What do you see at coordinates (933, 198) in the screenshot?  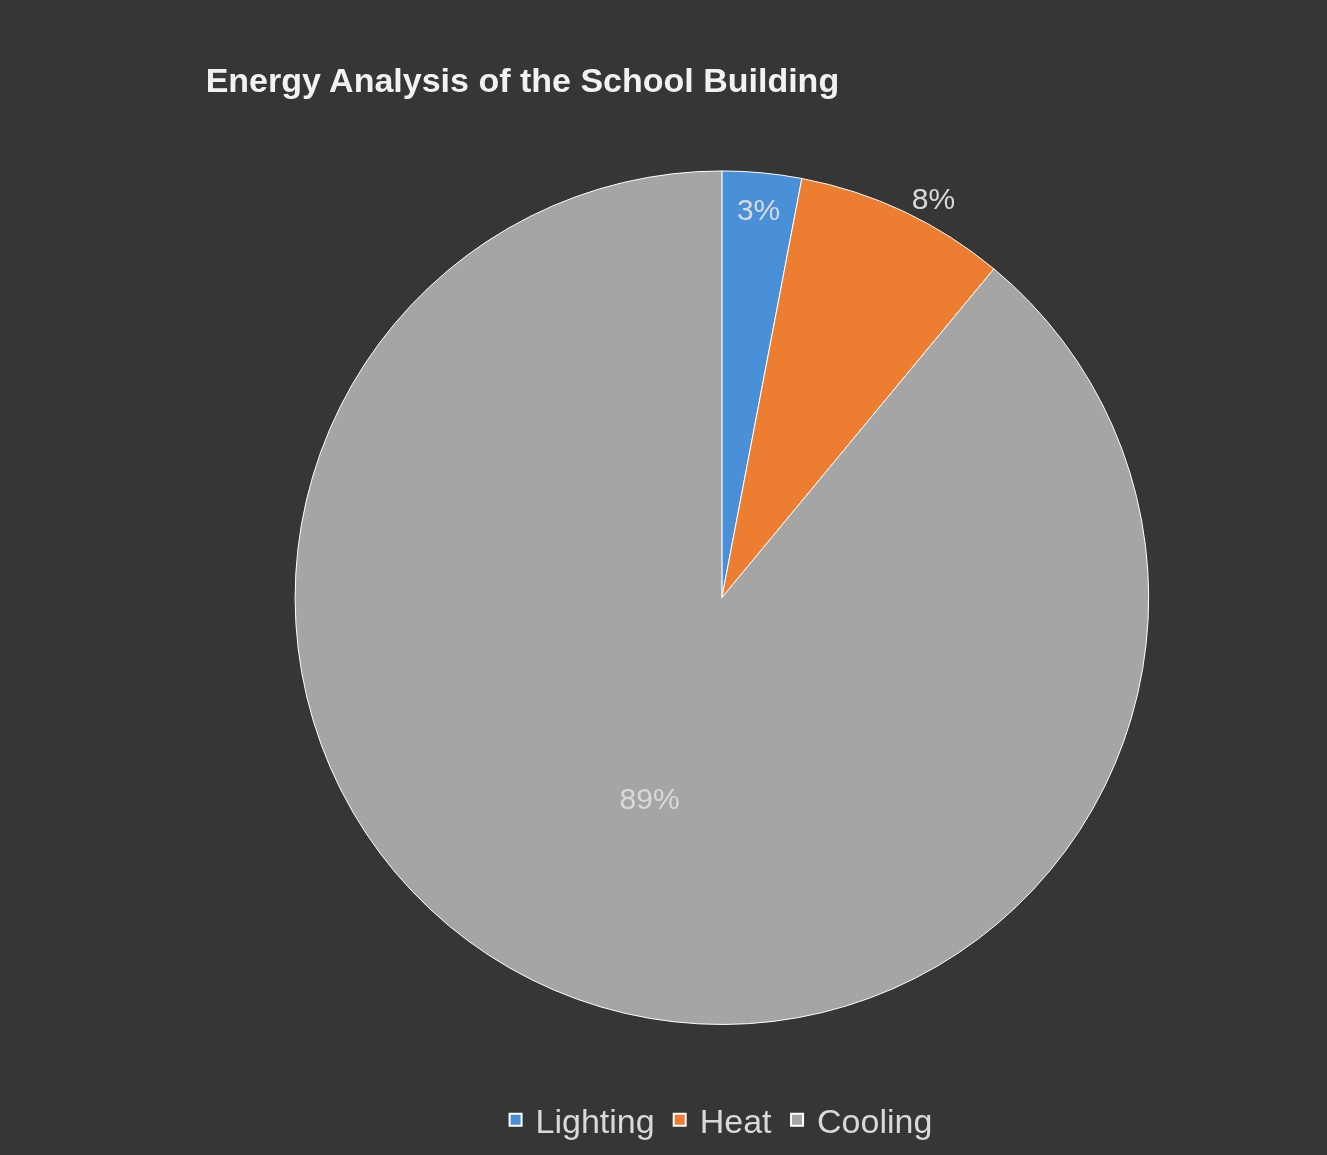 I see `data-label: 8%` at bounding box center [933, 198].